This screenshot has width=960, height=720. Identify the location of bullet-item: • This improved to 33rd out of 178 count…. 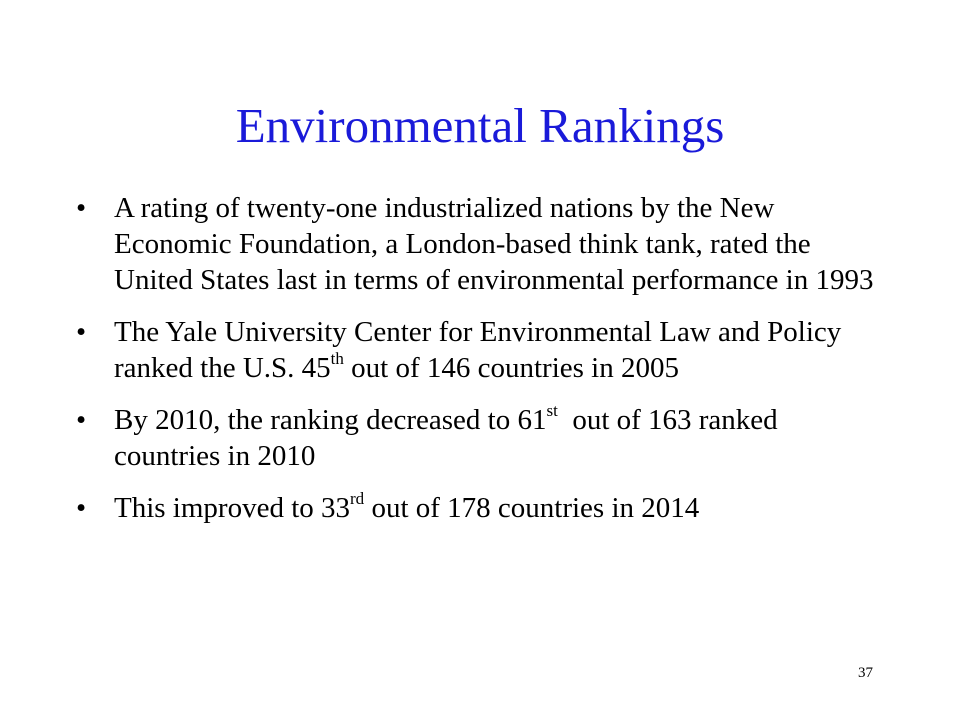
(476, 508).